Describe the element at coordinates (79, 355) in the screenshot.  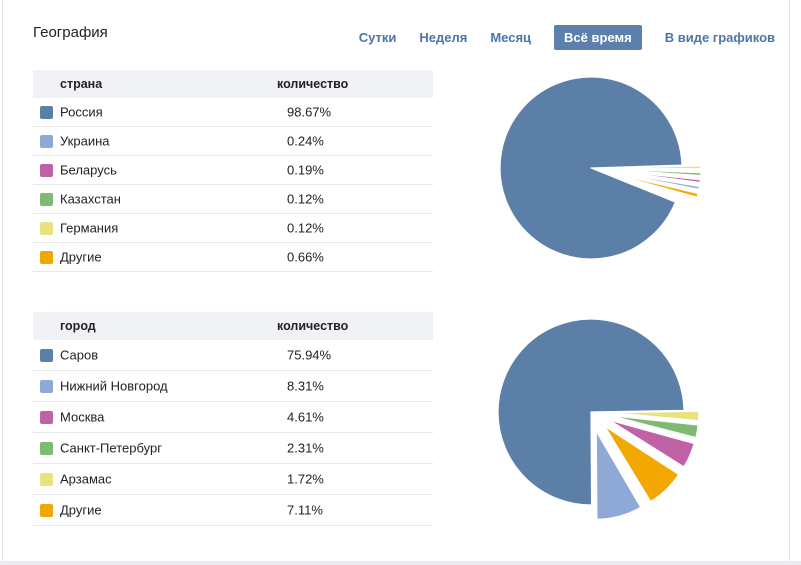
I see `row-label: Саров` at that location.